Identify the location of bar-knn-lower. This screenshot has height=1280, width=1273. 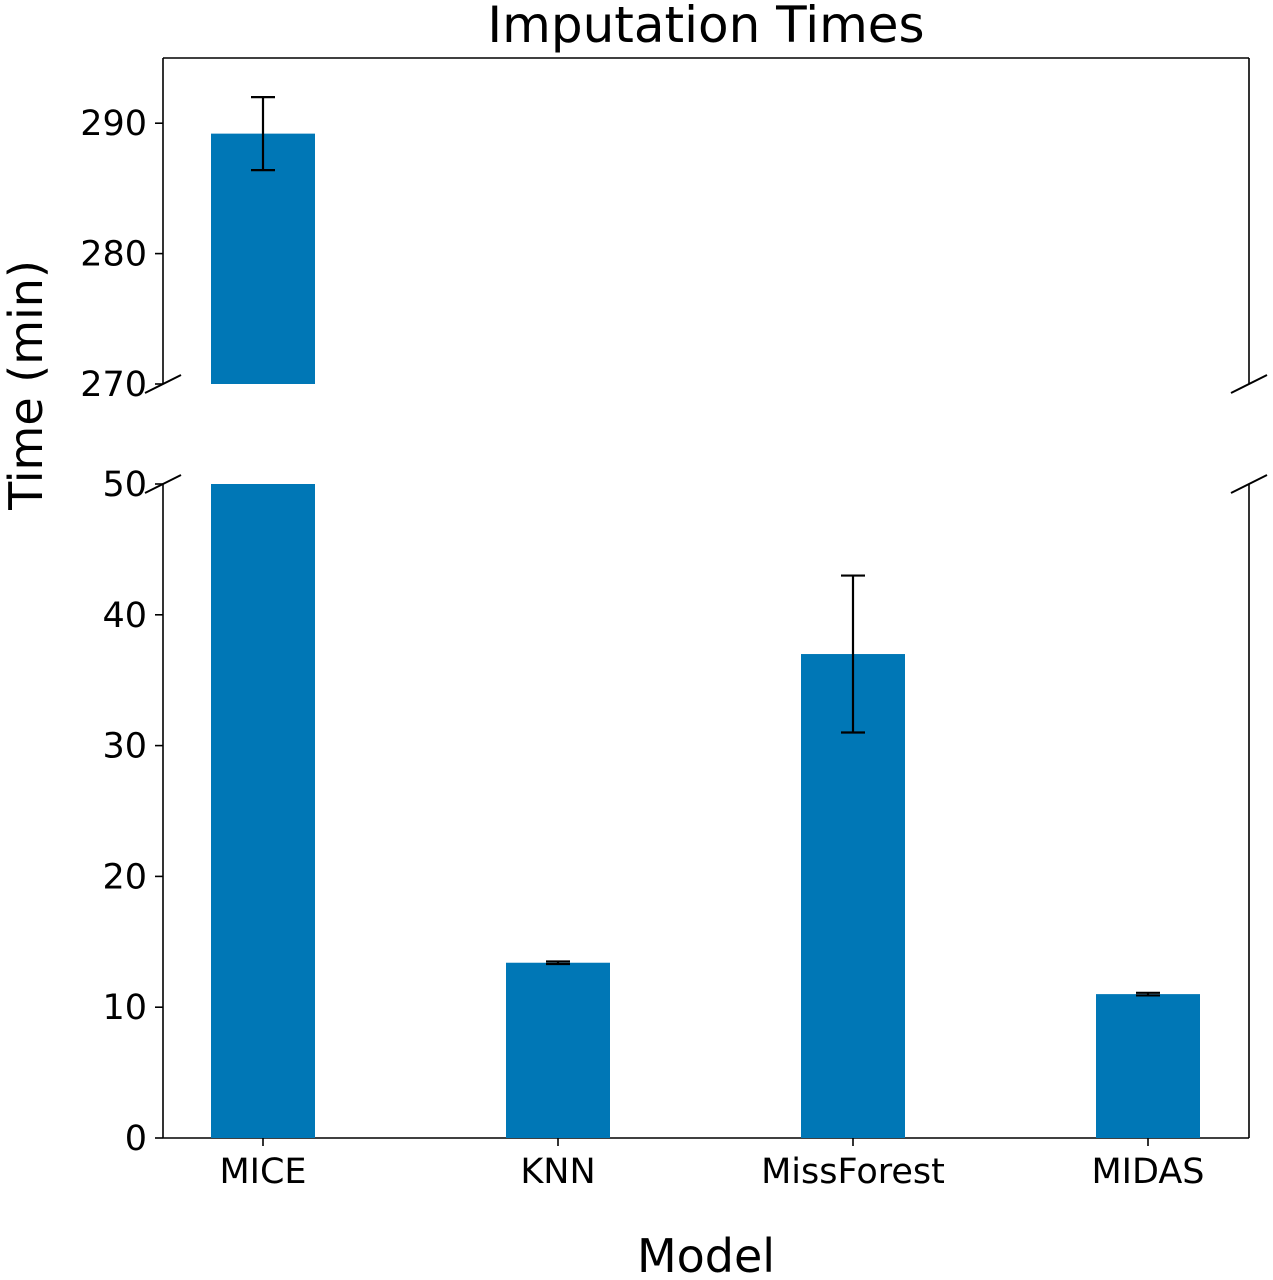
(558, 1050).